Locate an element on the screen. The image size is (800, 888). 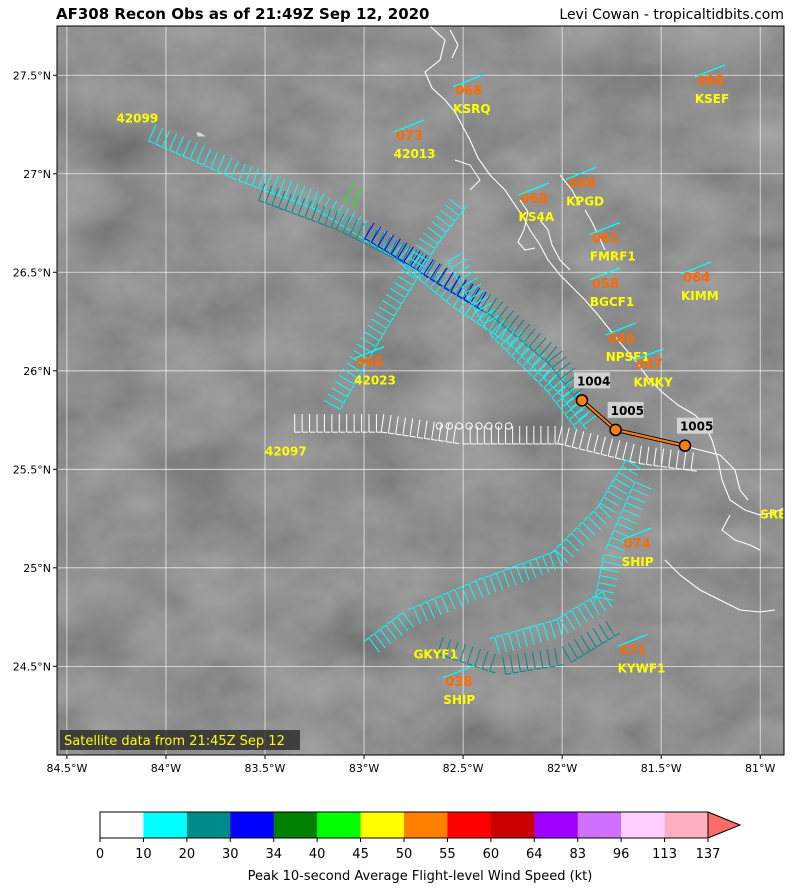
station-wind-value: 038 is located at coordinates (458, 682).